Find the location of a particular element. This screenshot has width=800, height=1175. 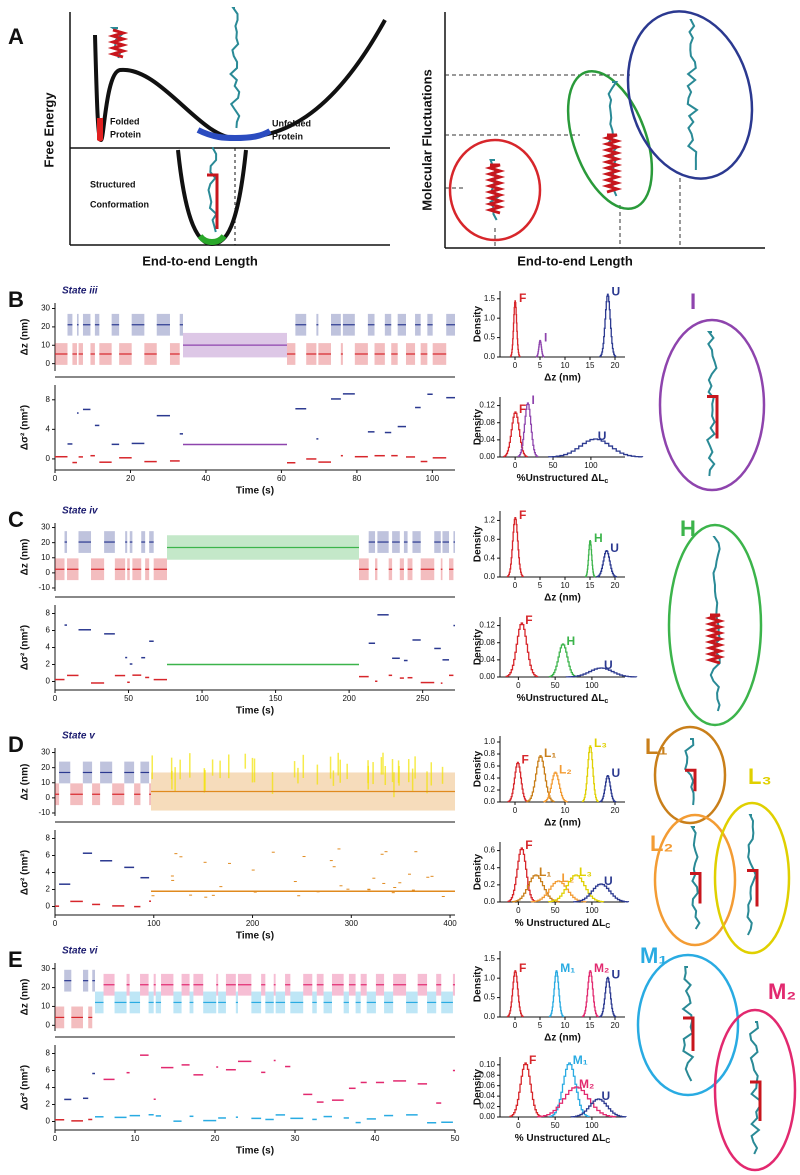

x-tick-label: 30 is located at coordinates (295, 1138).